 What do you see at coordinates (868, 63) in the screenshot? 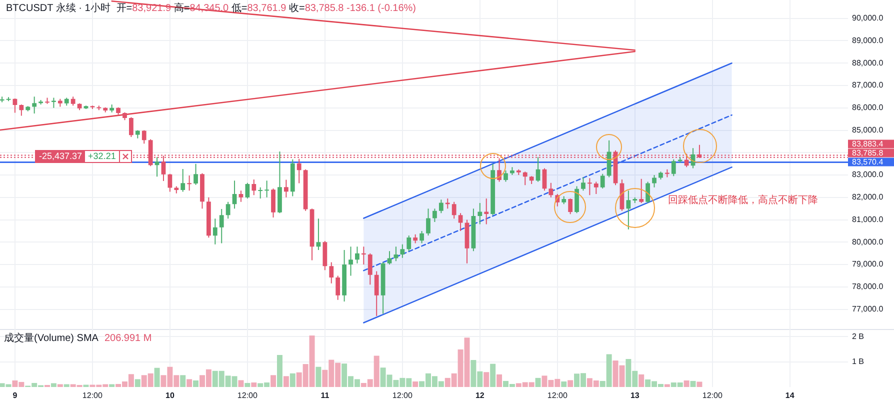
I see `y-tick-label: 88,000.0` at bounding box center [868, 63].